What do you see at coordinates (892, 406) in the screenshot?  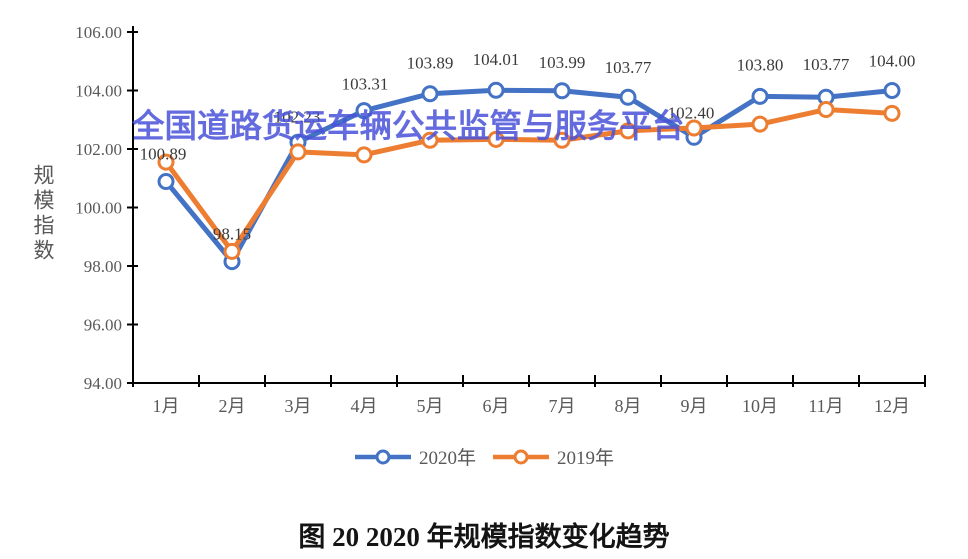 I see `svg-text: 12月` at bounding box center [892, 406].